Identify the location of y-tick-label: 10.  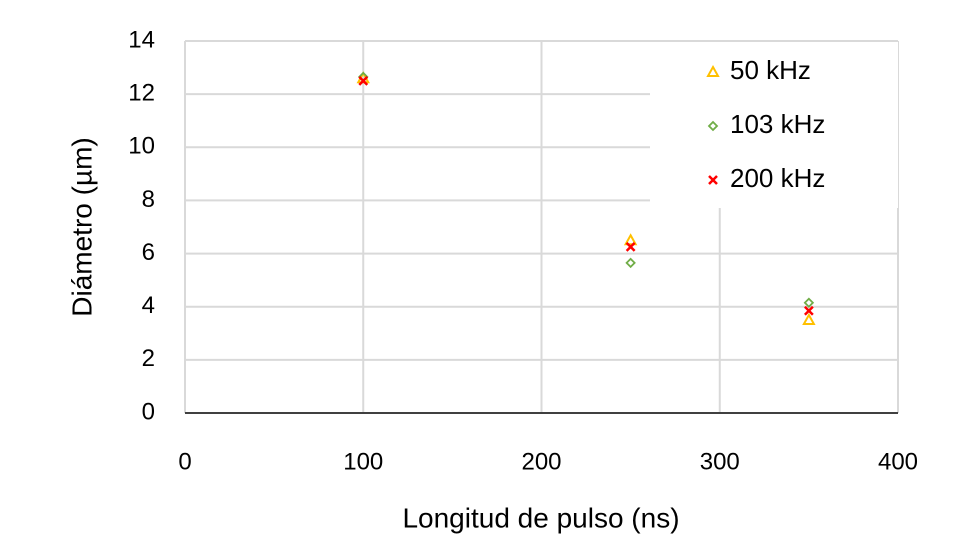
(141, 146).